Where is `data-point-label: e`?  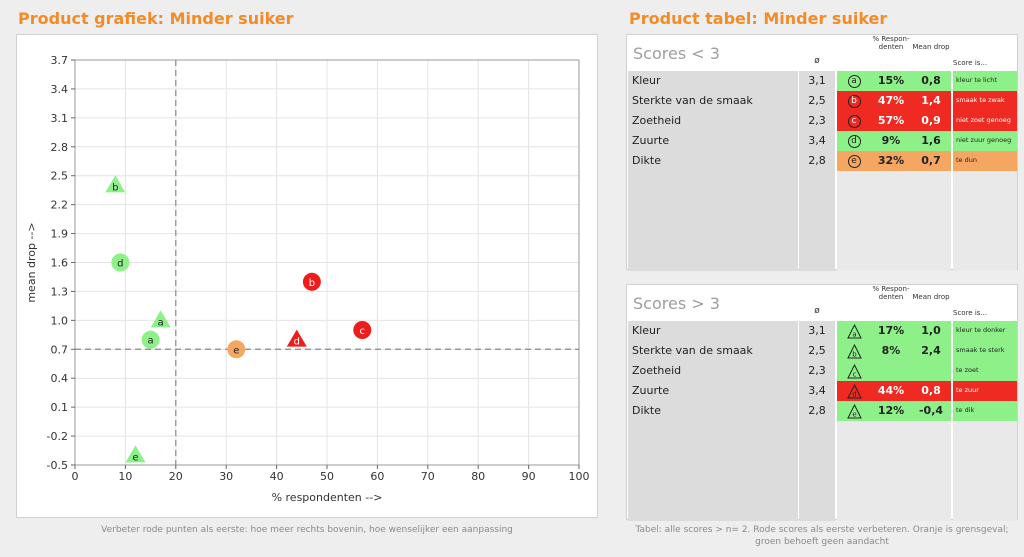 data-point-label: e is located at coordinates (135, 457).